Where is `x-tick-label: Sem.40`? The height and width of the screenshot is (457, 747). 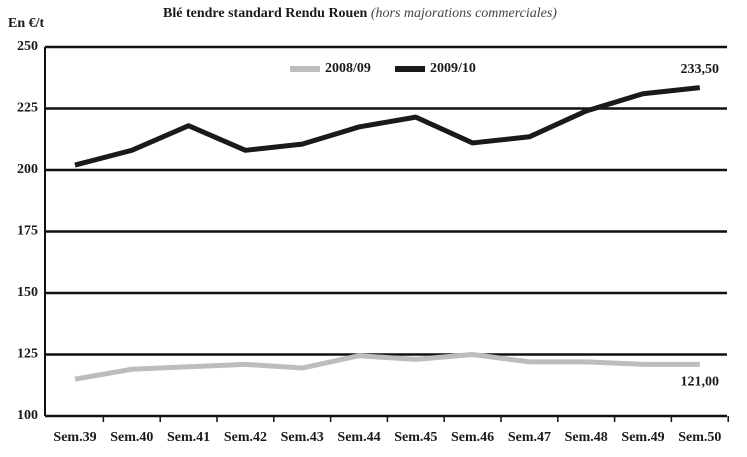 x-tick-label: Sem.40 is located at coordinates (131, 437).